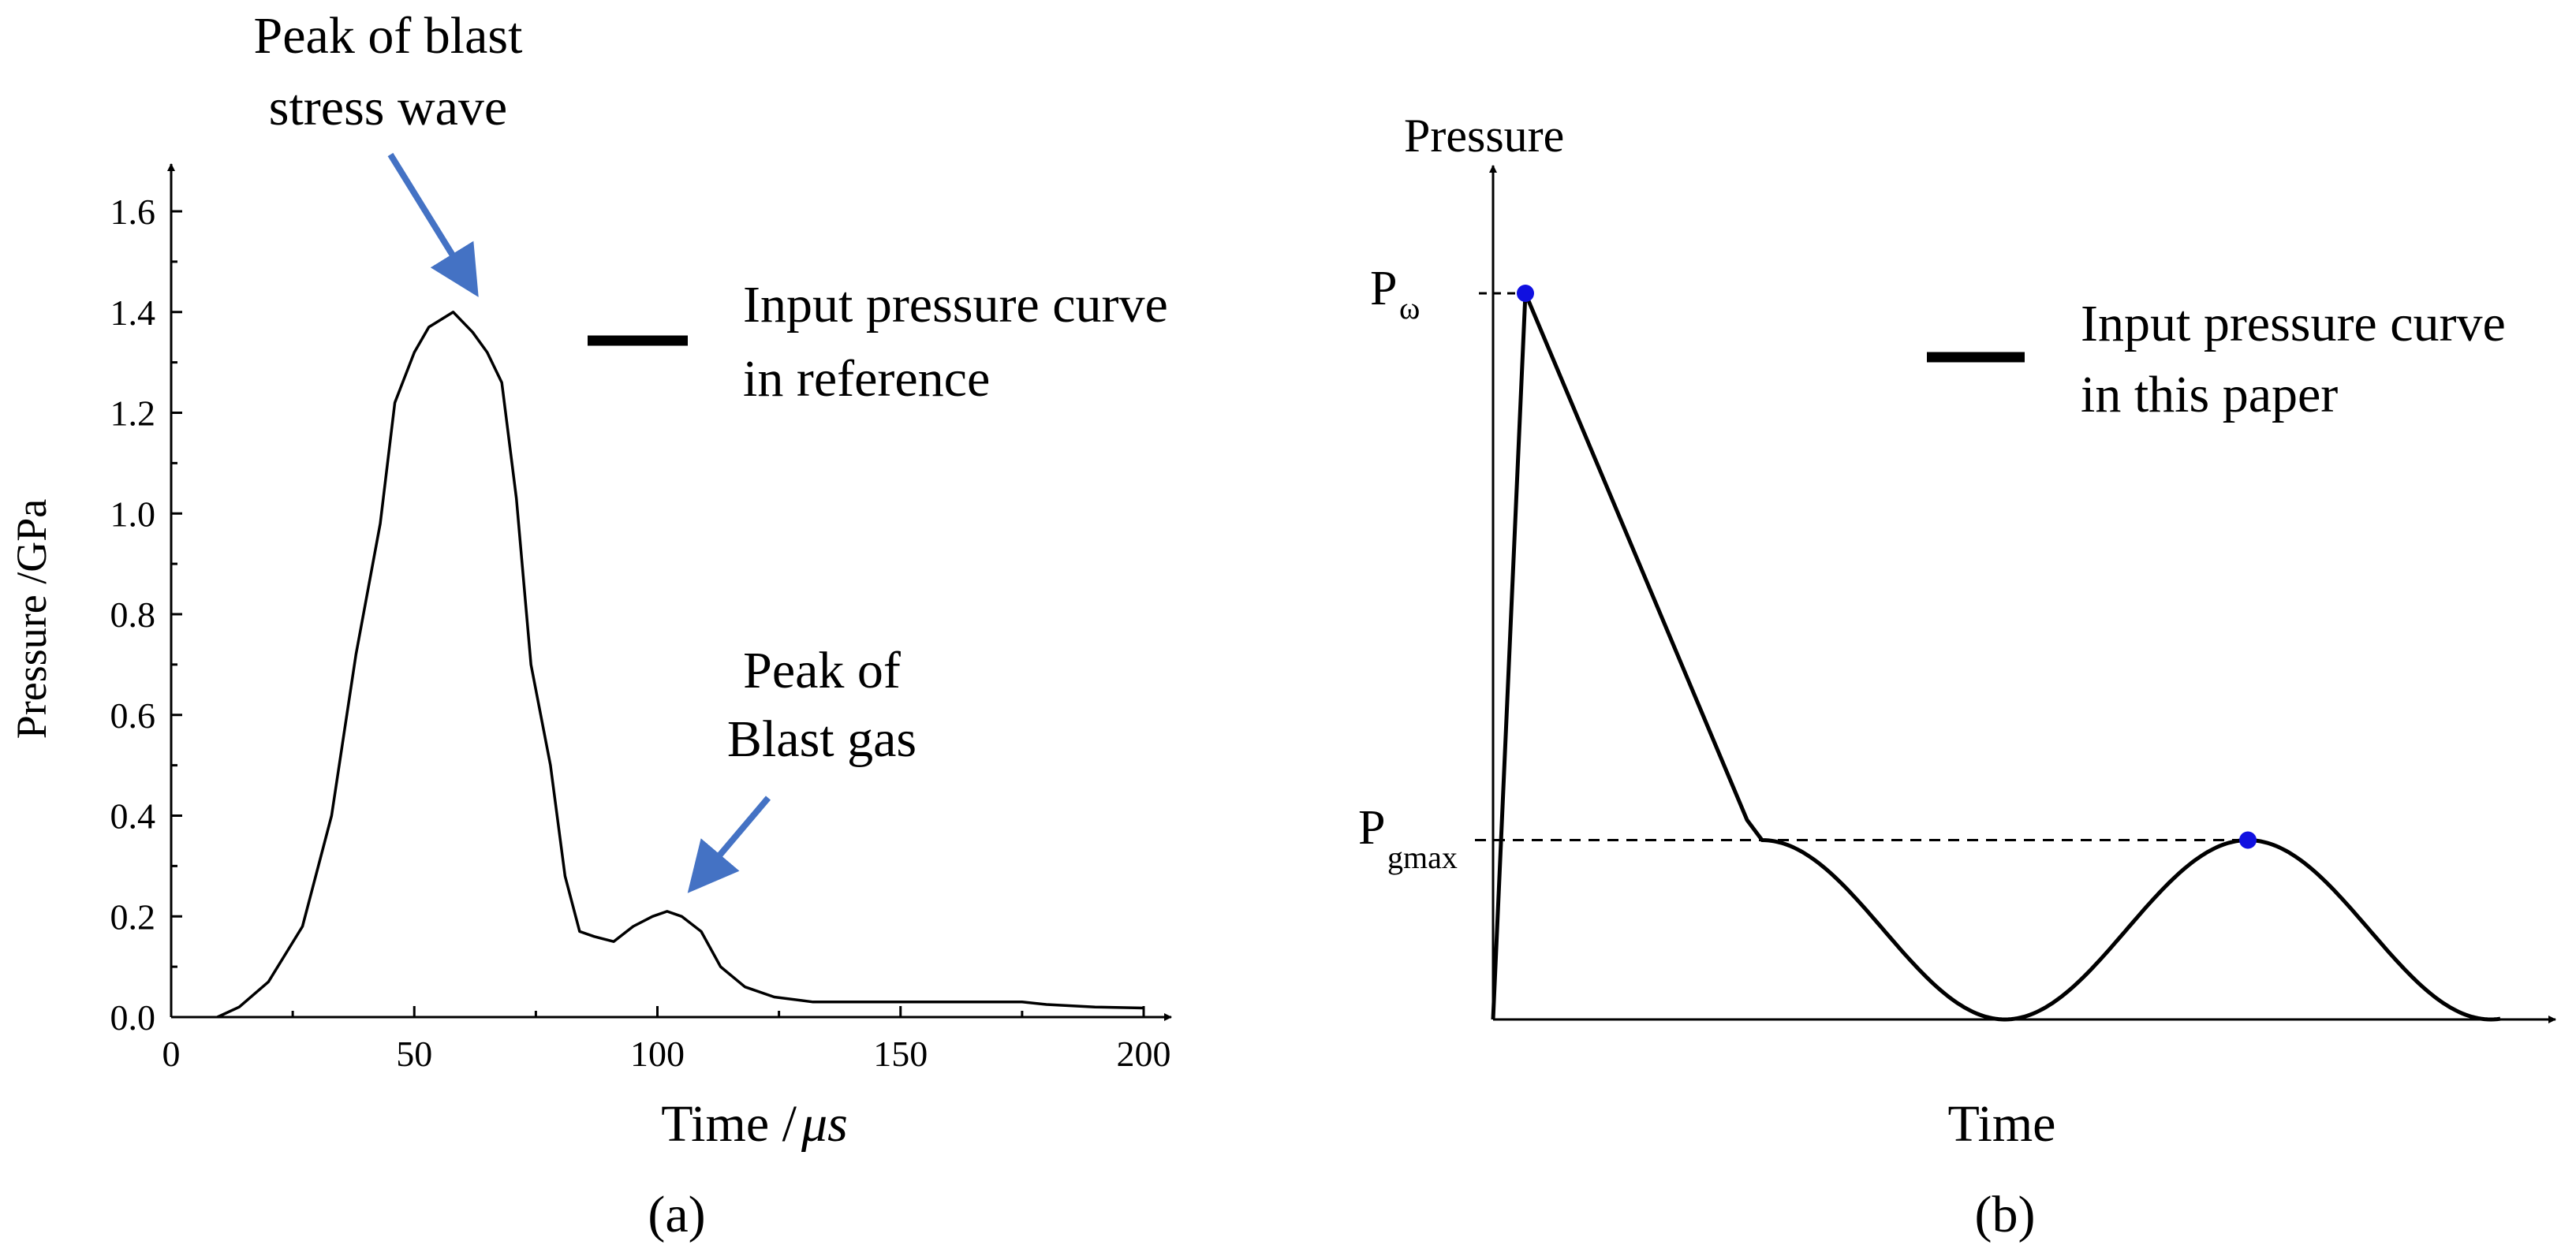  I want to click on b-peak-marker-omega, so click(1525, 294).